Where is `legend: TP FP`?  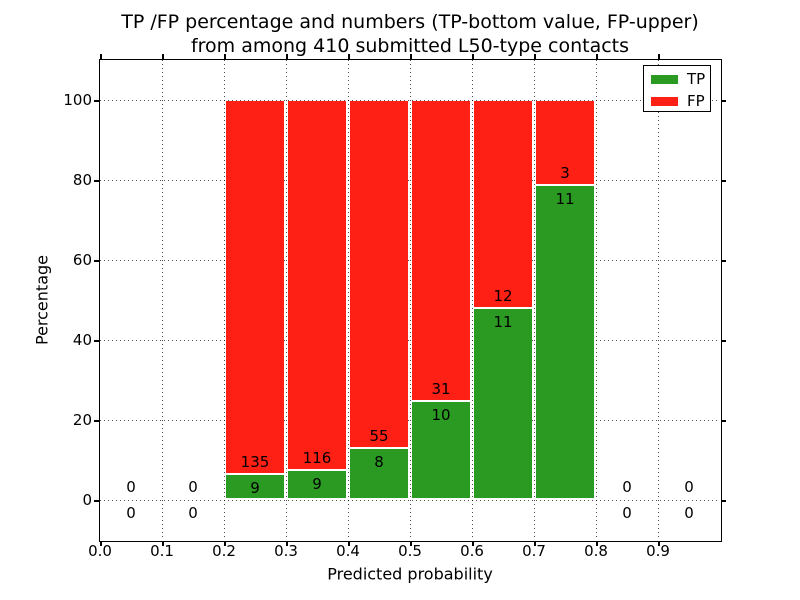
legend: TP FP is located at coordinates (677, 88).